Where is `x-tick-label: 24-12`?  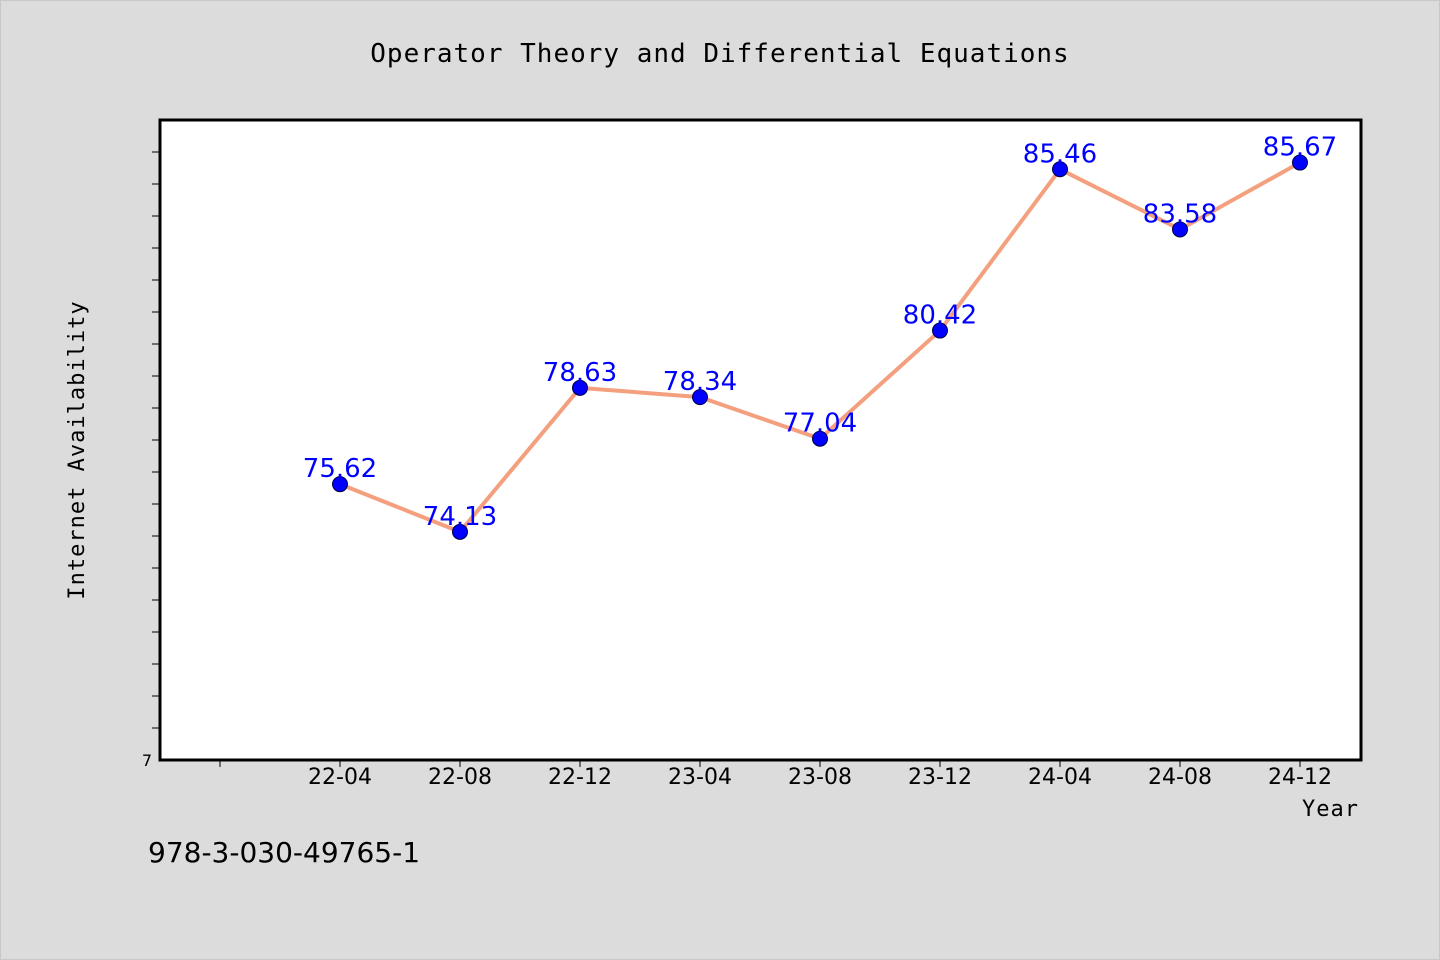 x-tick-label: 24-12 is located at coordinates (1300, 777).